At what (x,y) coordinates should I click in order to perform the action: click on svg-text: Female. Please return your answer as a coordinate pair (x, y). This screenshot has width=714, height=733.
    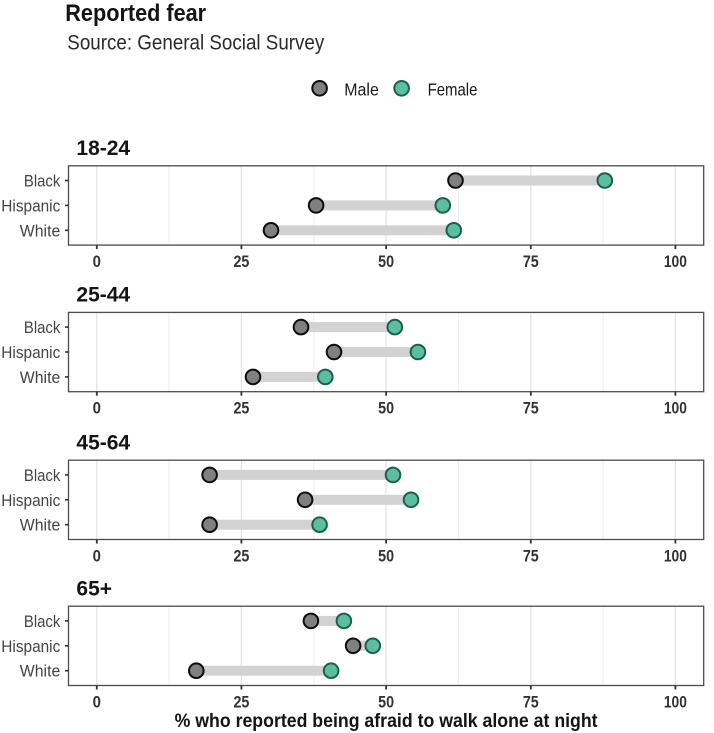
    Looking at the image, I should click on (453, 89).